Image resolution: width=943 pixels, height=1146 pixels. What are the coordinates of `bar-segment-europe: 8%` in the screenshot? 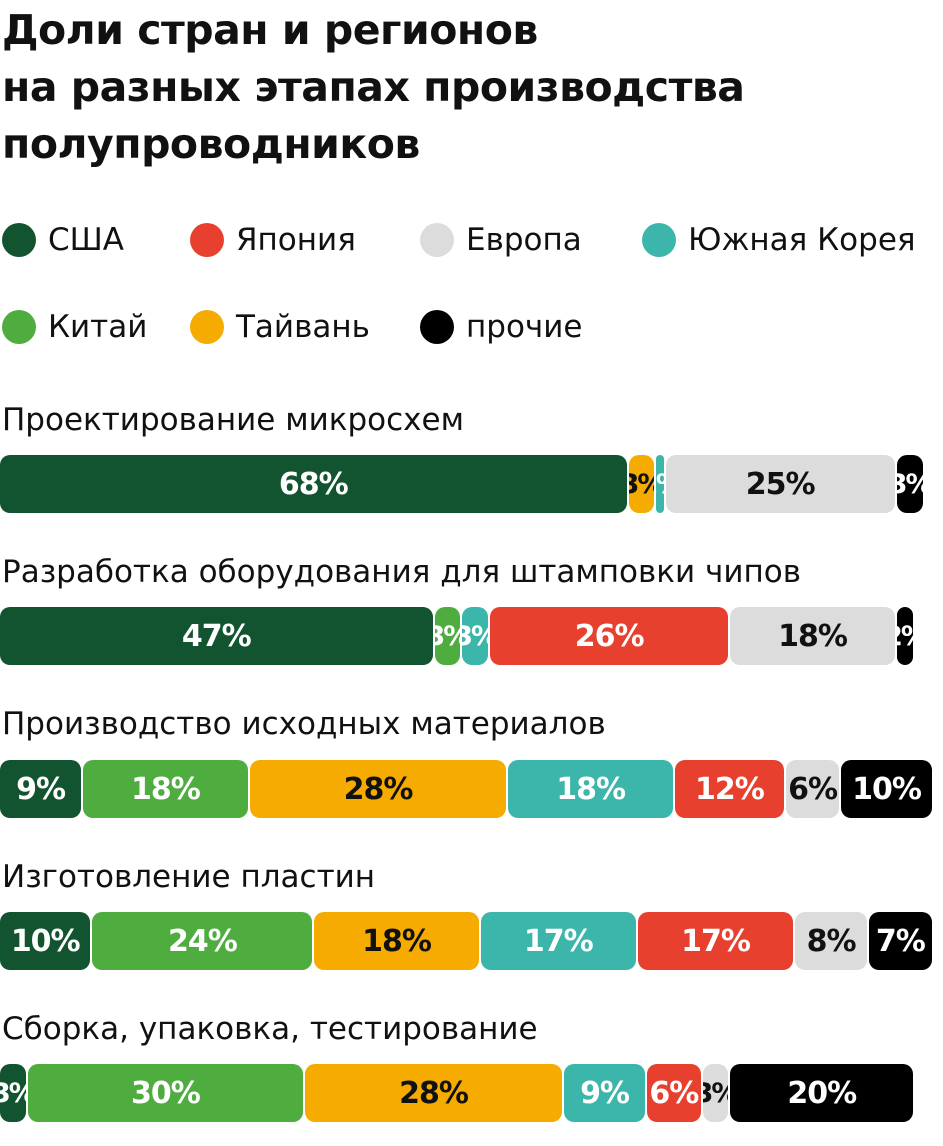 It's located at (831, 941).